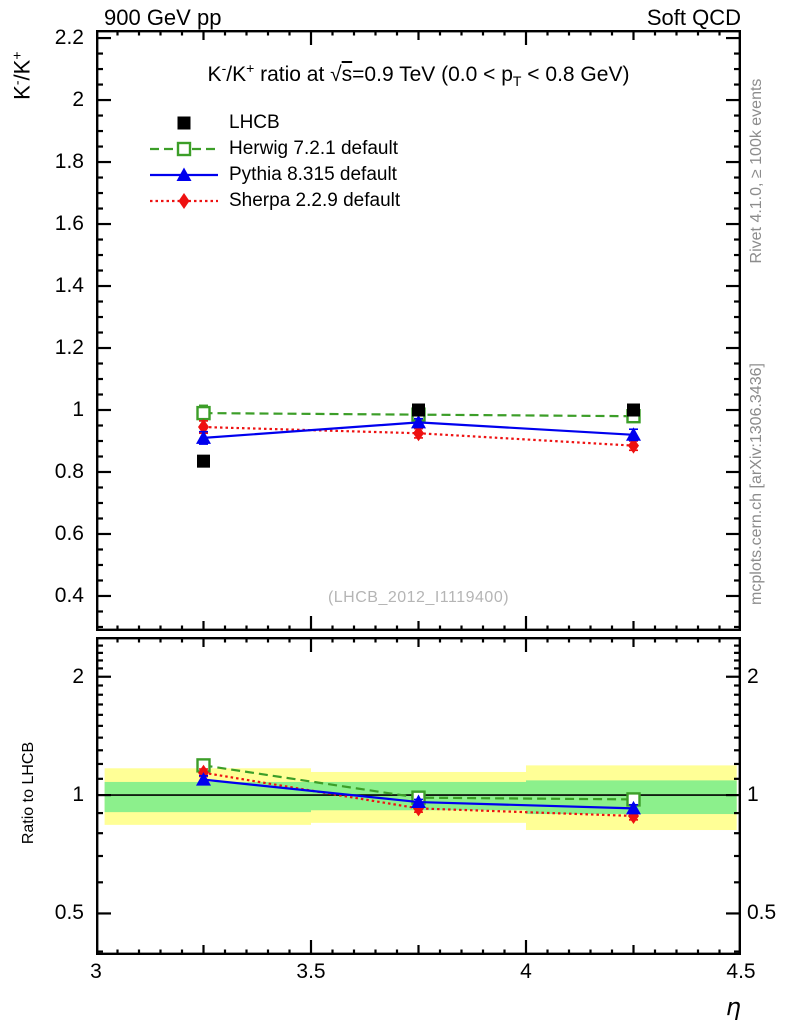  Describe the element at coordinates (69, 533) in the screenshot. I see `main-y-tick-label: 0.6` at that location.